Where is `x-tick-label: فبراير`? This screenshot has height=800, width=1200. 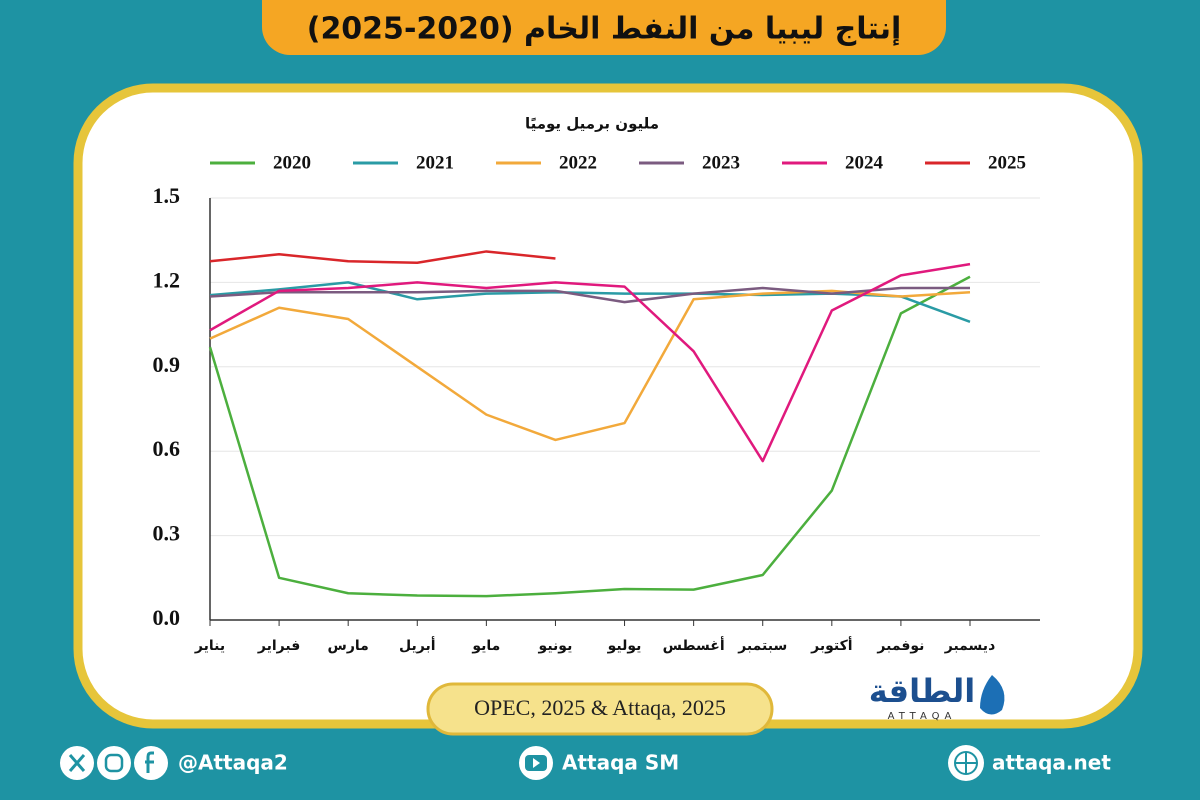 x-tick-label: فبراير is located at coordinates (278, 646).